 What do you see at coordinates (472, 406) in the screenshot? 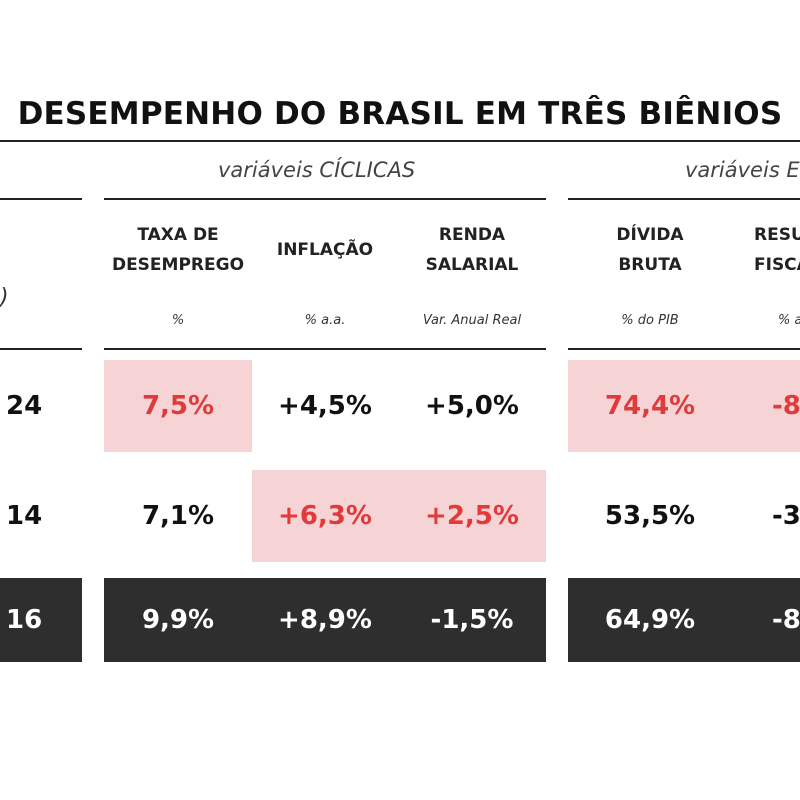
I see `cell-r1-renda: +5,0%` at bounding box center [472, 406].